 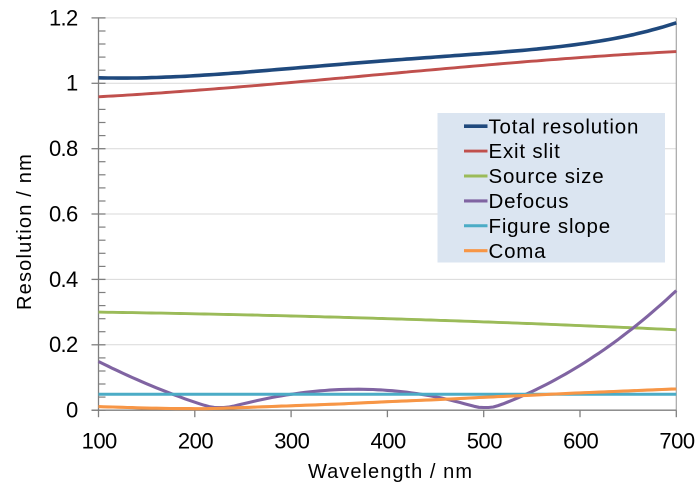 What do you see at coordinates (529, 201) in the screenshot?
I see `svg-text: Defocus` at bounding box center [529, 201].